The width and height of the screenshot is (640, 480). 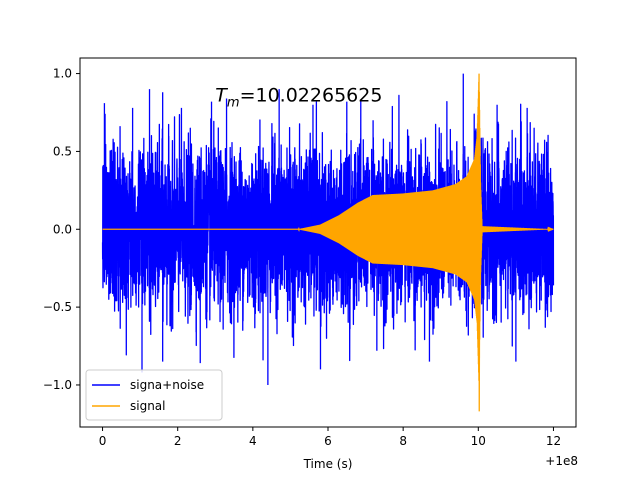 What do you see at coordinates (221, 96) in the screenshot?
I see `annotation-symbol: T` at bounding box center [221, 96].